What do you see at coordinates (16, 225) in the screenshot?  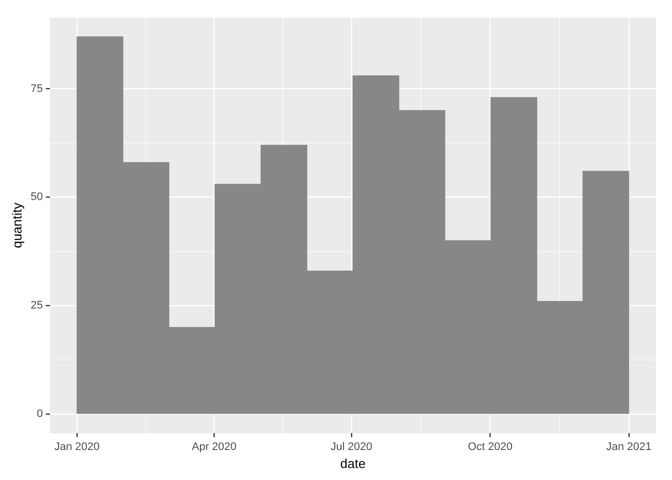 I see `y-axis-title: quantity` at bounding box center [16, 225].